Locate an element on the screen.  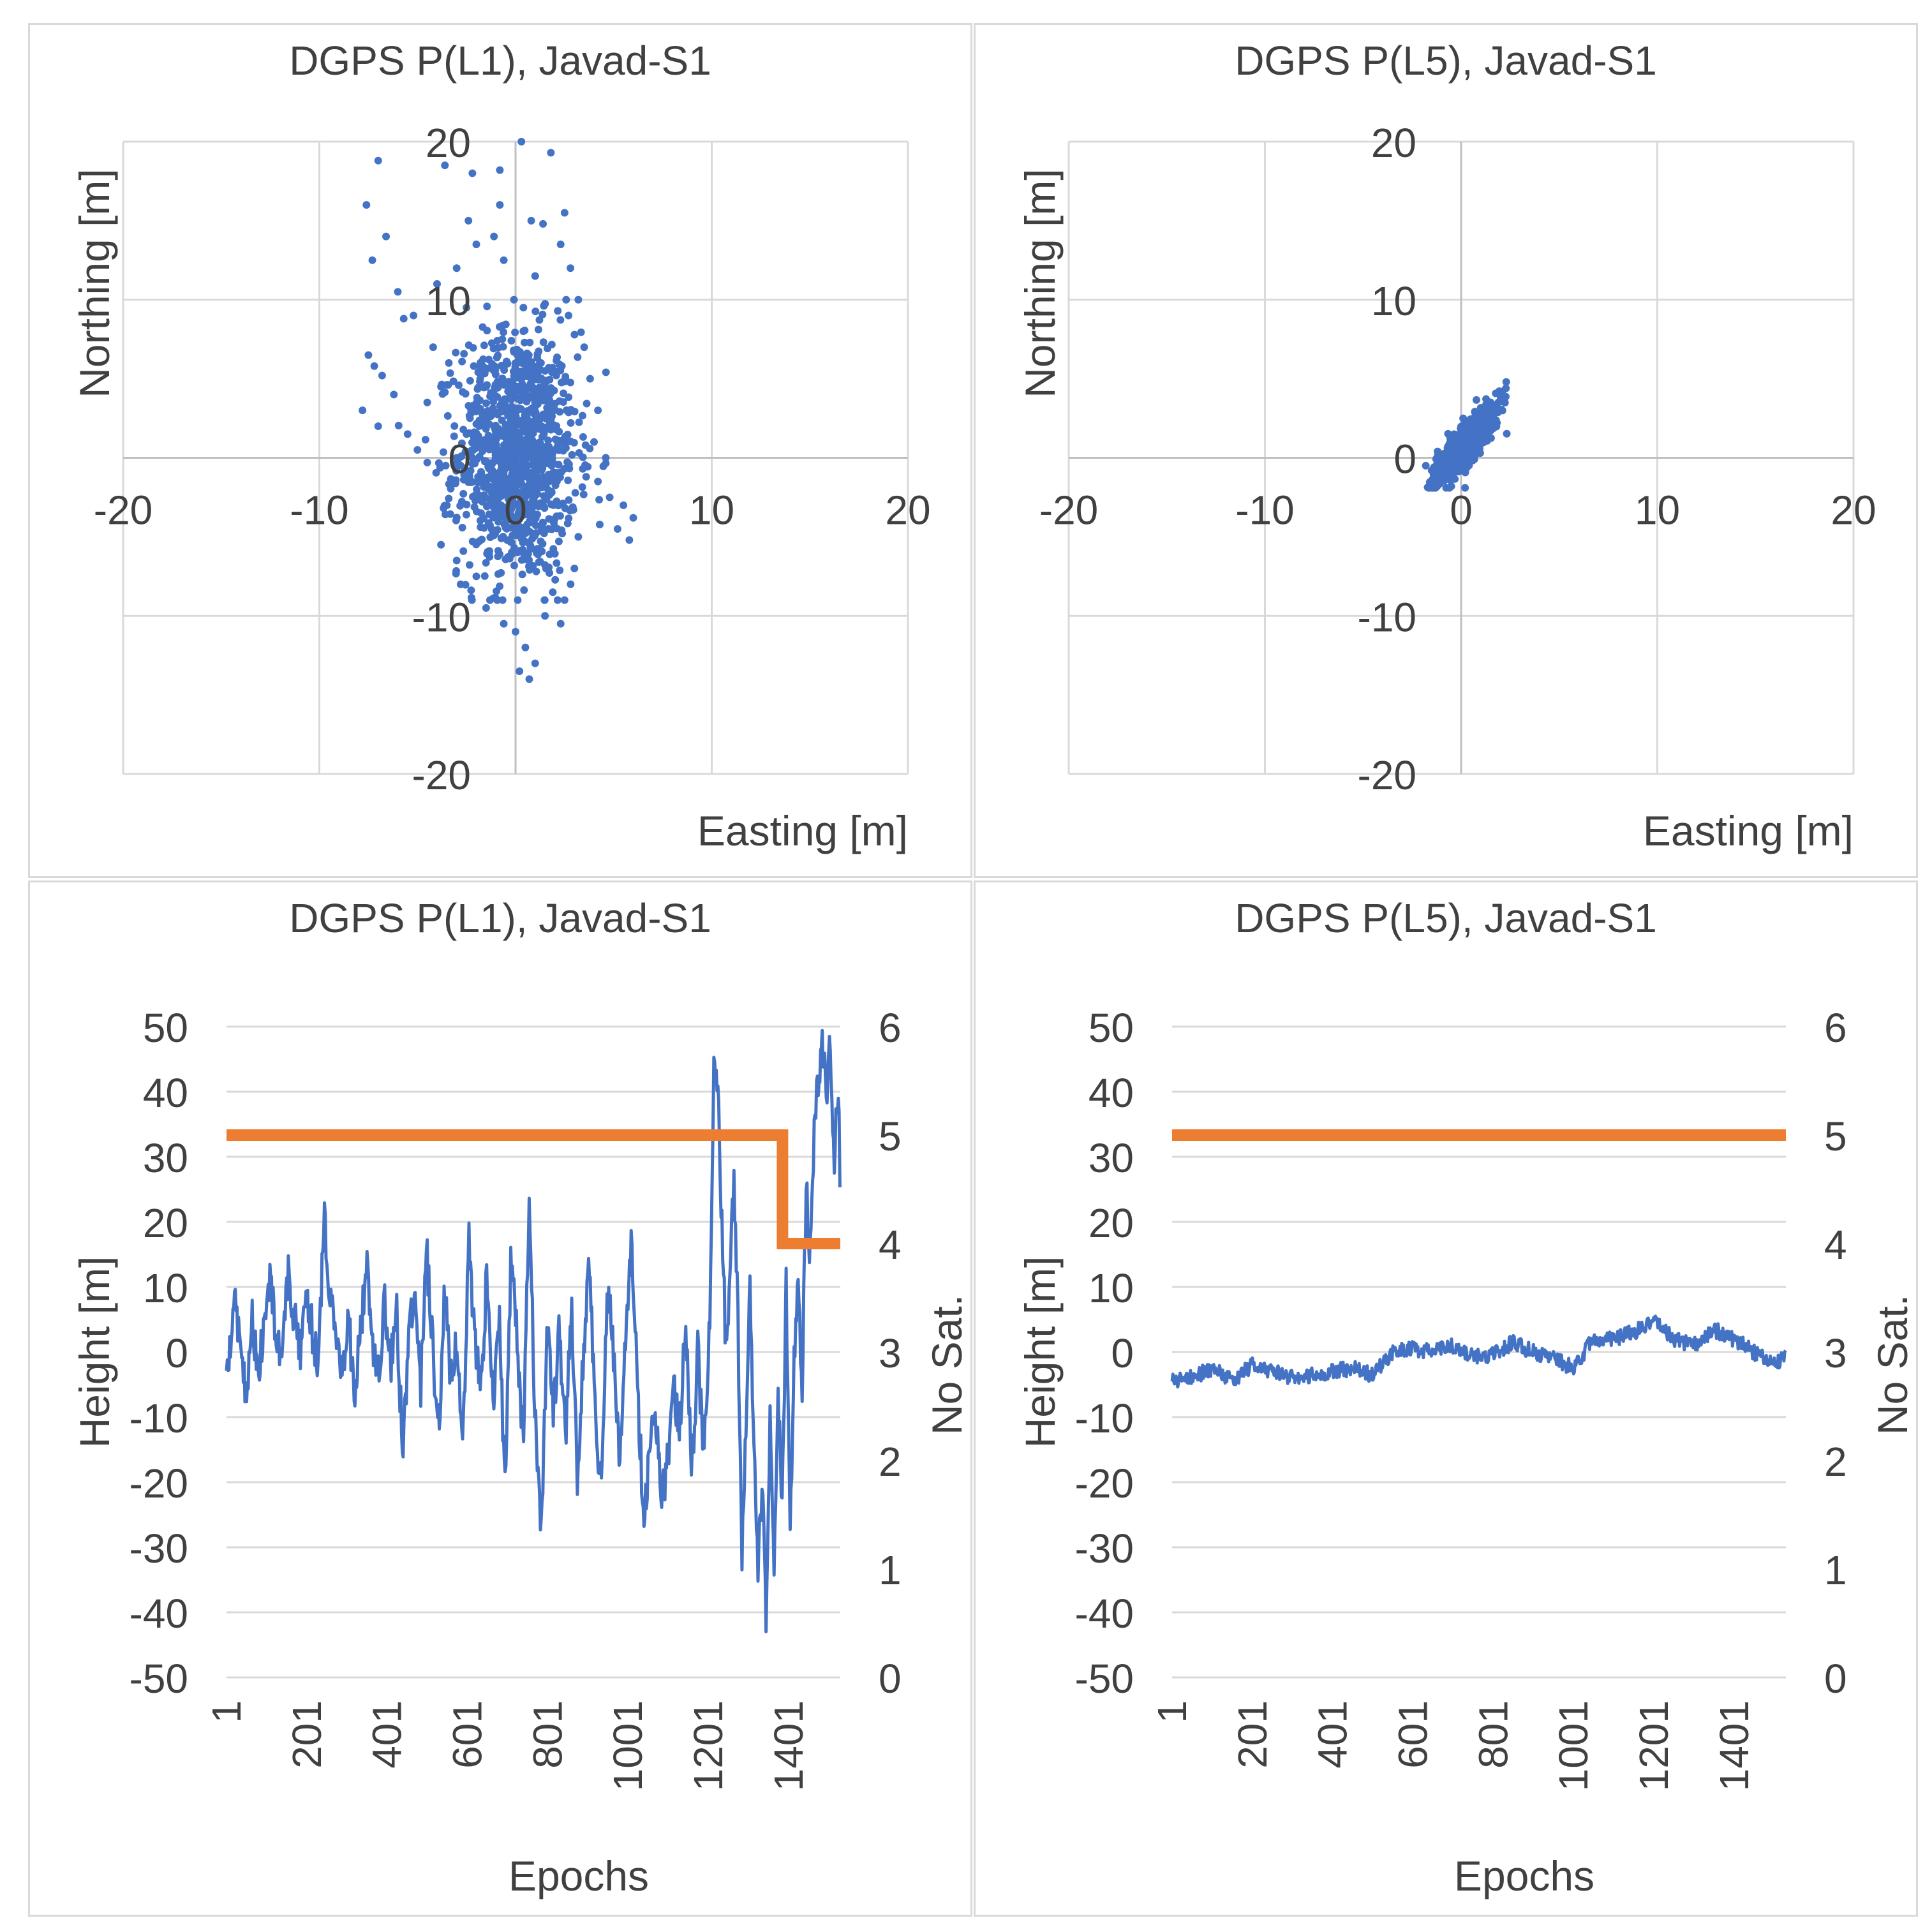
x-tick-label: 1001 is located at coordinates (628, 1745).